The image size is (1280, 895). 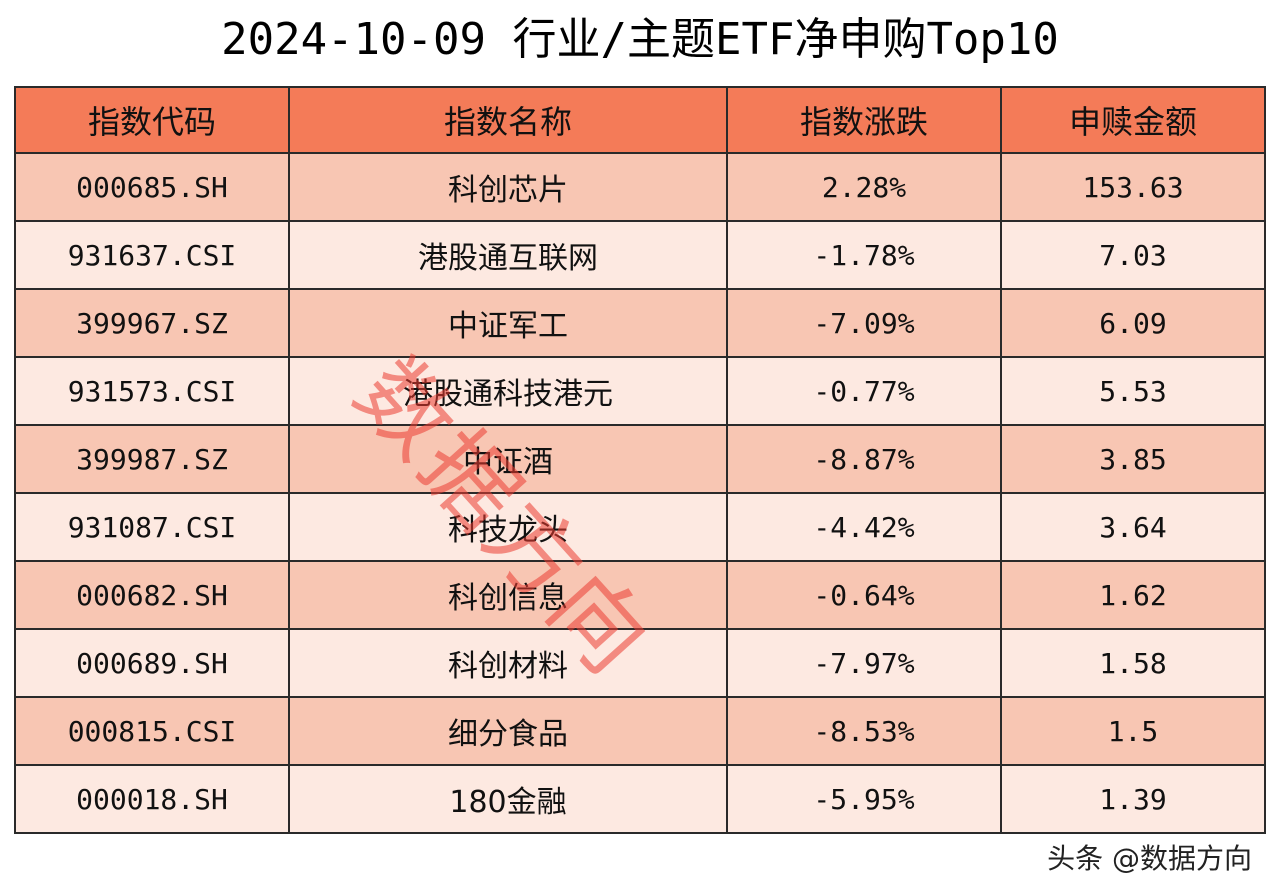 I want to click on cell-change: -5.95%, so click(x=864, y=799).